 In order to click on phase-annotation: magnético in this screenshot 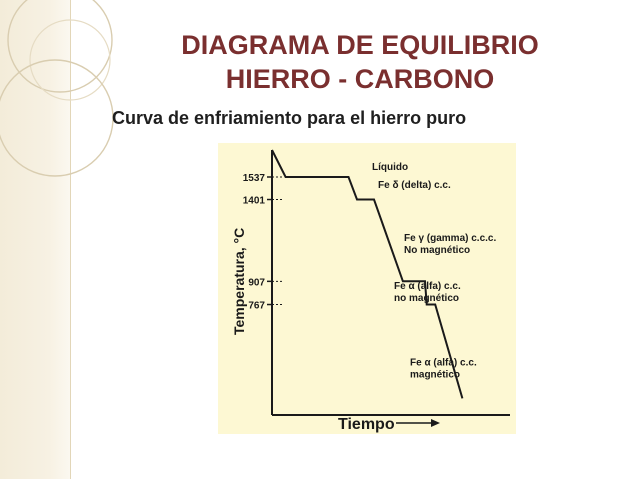, I will do `click(435, 374)`.